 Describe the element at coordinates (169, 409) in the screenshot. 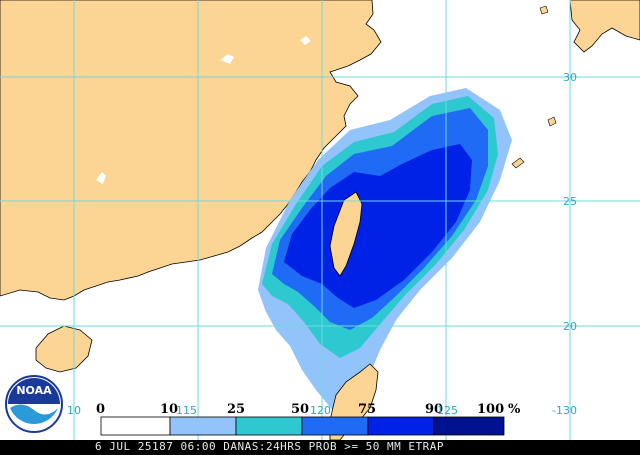

I see `legend-value-10: 10` at that location.